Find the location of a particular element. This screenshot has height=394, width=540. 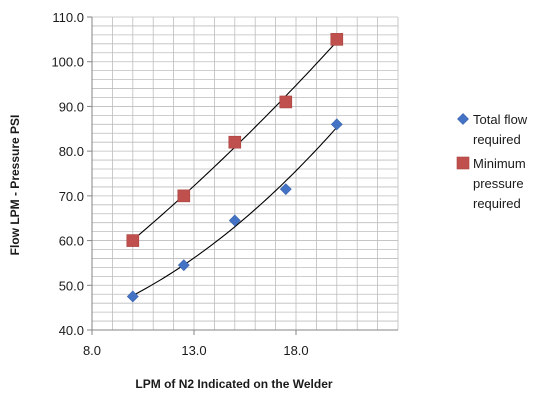

legend-marker-total-flow is located at coordinates (463, 119).